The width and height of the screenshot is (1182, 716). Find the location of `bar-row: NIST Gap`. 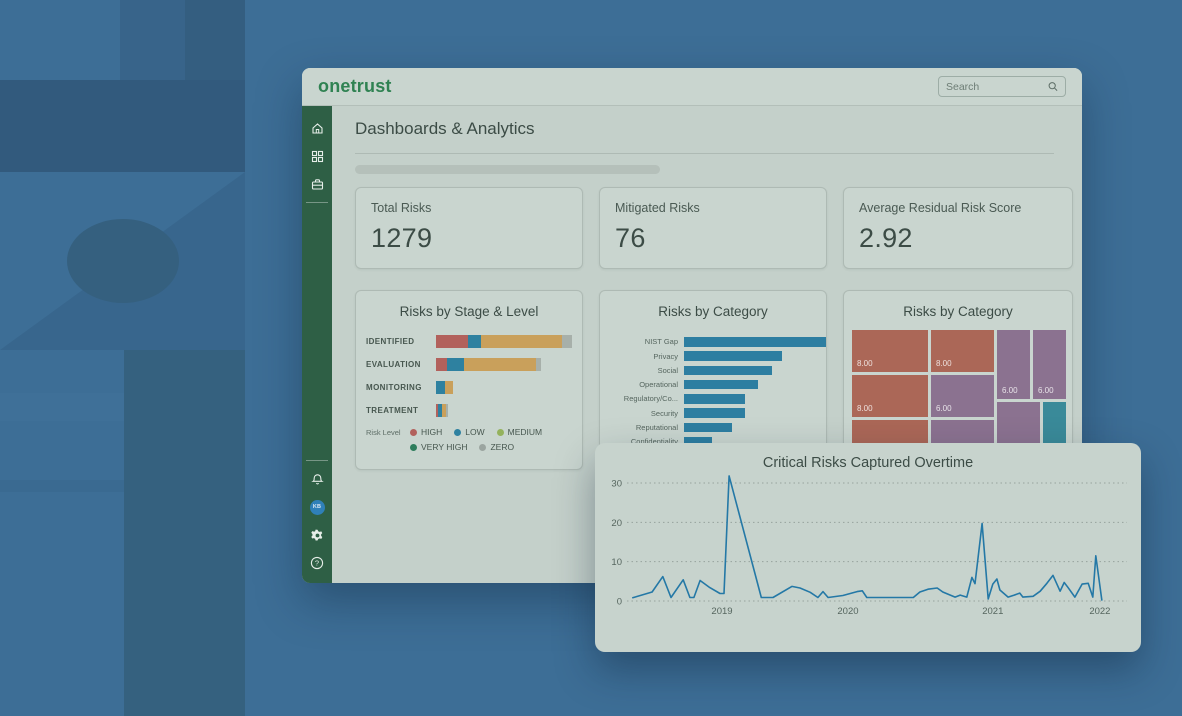

bar-row: NIST Gap is located at coordinates (713, 342).